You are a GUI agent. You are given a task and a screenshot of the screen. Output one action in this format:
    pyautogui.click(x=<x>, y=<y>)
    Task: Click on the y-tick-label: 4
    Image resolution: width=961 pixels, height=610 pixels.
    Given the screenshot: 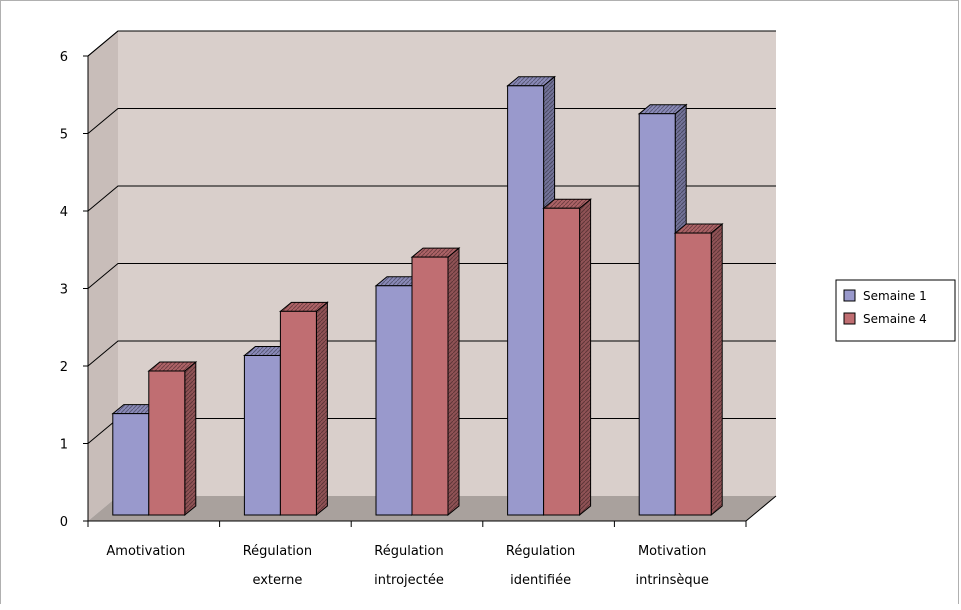 What is the action you would take?
    pyautogui.click(x=64, y=212)
    